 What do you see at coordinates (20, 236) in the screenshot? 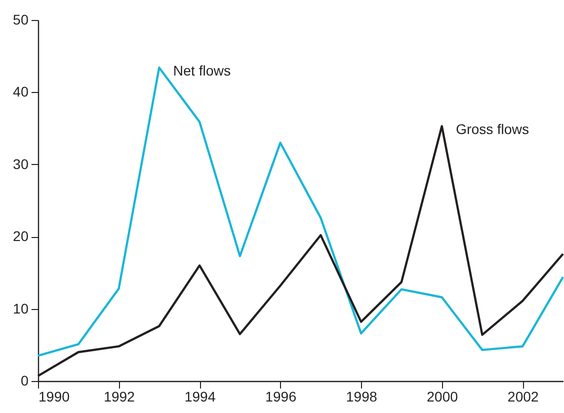
I see `y-tick-label: 20` at bounding box center [20, 236].